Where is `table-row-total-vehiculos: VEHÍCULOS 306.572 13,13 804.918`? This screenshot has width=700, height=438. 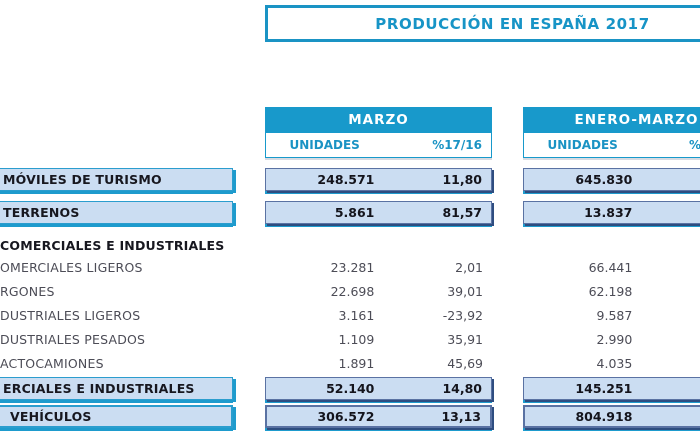
table-row-total-vehiculos: VEHÍCULOS 306.572 13,13 804.918 is located at coordinates (350, 416).